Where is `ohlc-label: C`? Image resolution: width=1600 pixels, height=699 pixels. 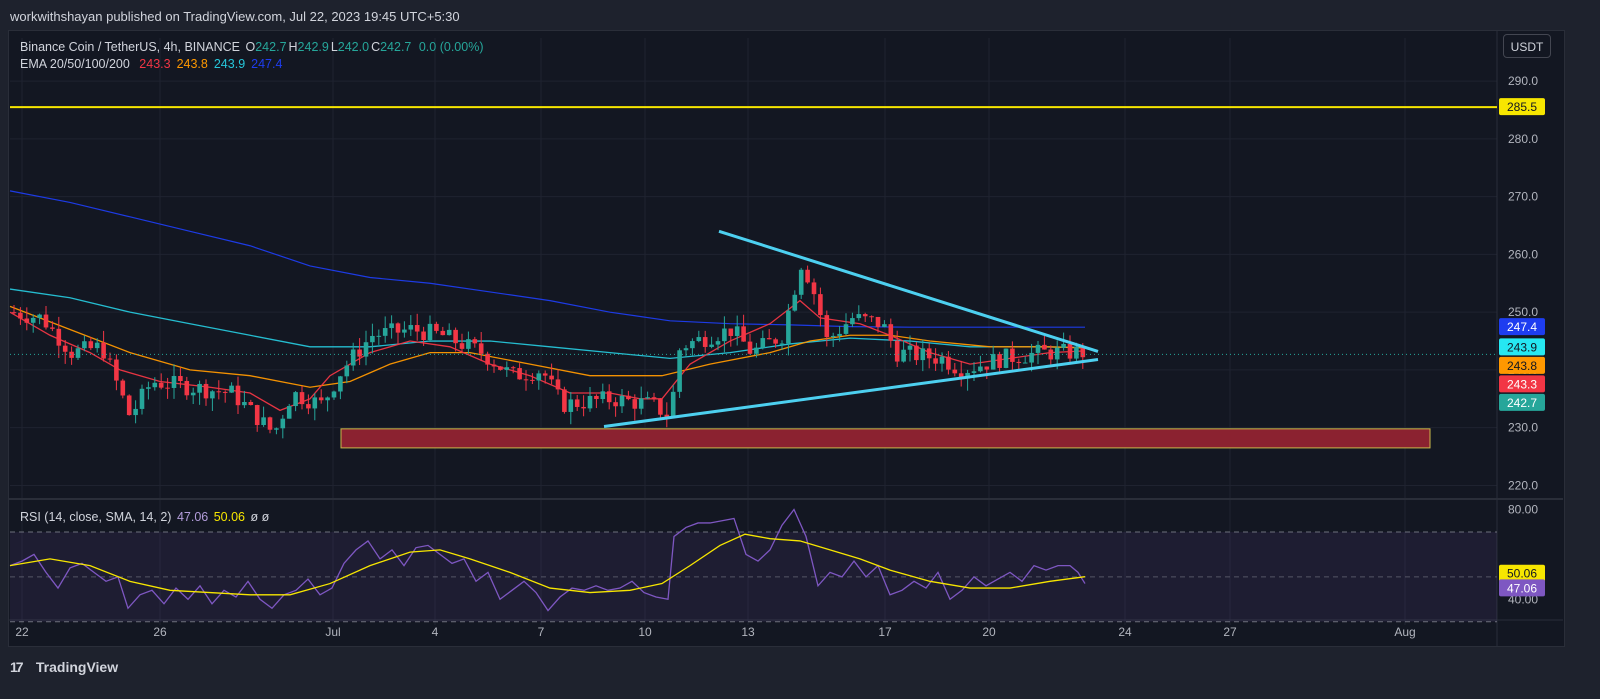 ohlc-label: C is located at coordinates (376, 47).